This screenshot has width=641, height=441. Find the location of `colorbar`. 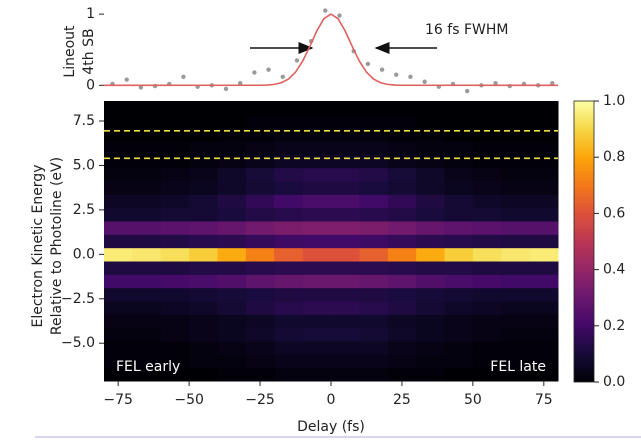

colorbar is located at coordinates (584, 241).